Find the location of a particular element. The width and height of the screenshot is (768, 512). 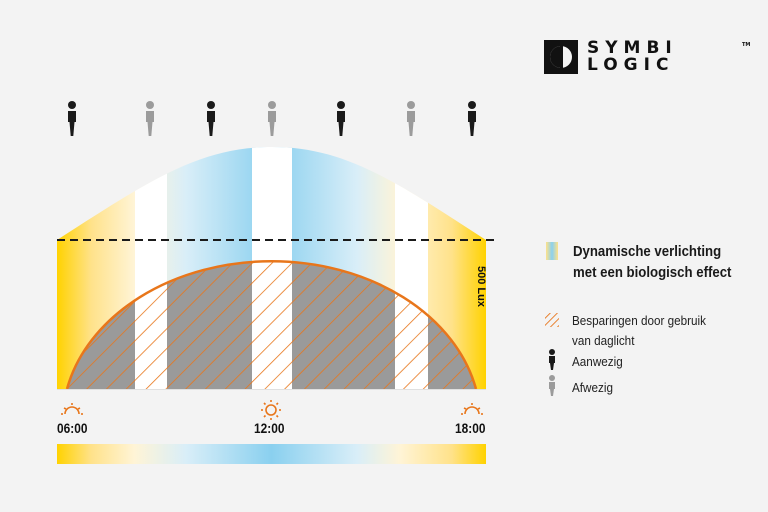

trademark: TM is located at coordinates (746, 45).